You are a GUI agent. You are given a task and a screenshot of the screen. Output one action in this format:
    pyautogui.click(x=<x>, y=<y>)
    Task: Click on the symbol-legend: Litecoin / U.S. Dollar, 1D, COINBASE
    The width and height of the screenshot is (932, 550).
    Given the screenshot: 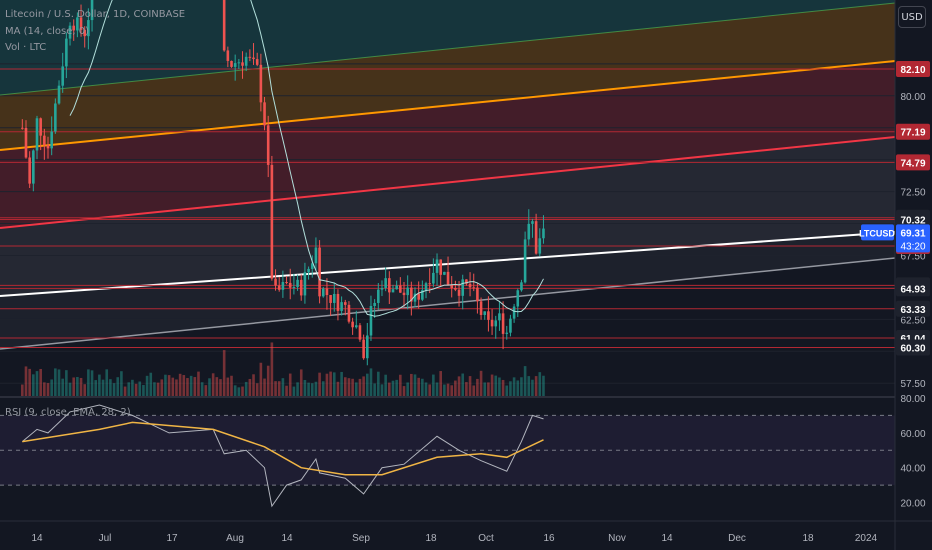 What is the action you would take?
    pyautogui.click(x=95, y=14)
    